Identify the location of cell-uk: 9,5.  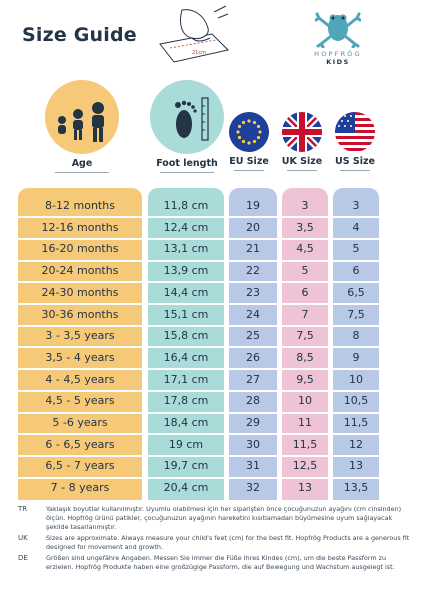
(305, 379).